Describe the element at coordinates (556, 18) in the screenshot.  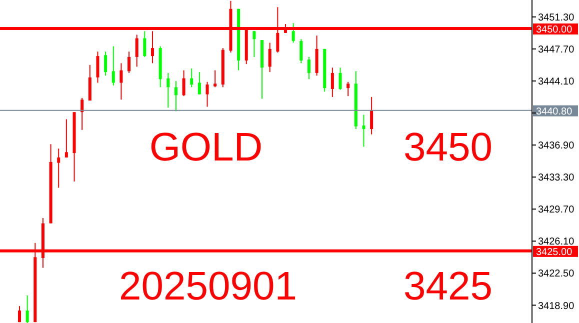
I see `y-tick-label: 3451.30` at that location.